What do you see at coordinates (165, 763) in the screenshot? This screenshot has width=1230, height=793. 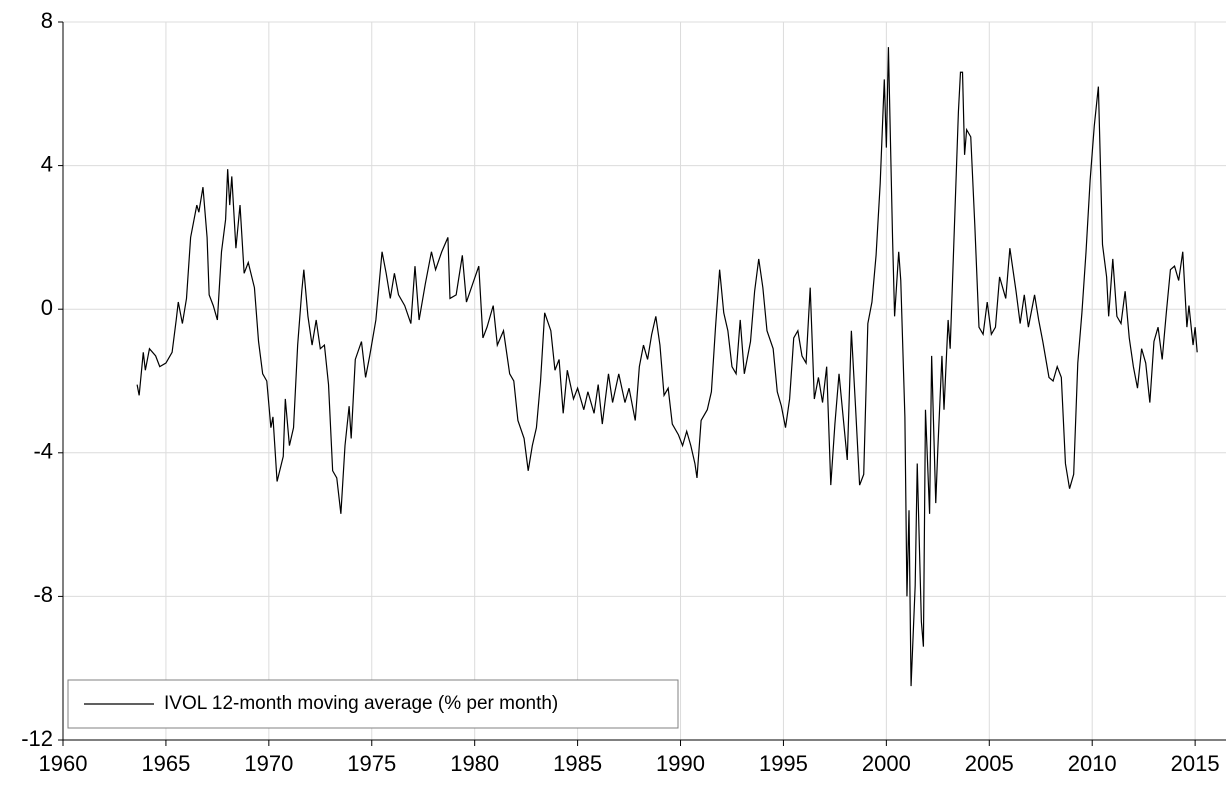 I see `x-tick-label: 1965` at bounding box center [165, 763].